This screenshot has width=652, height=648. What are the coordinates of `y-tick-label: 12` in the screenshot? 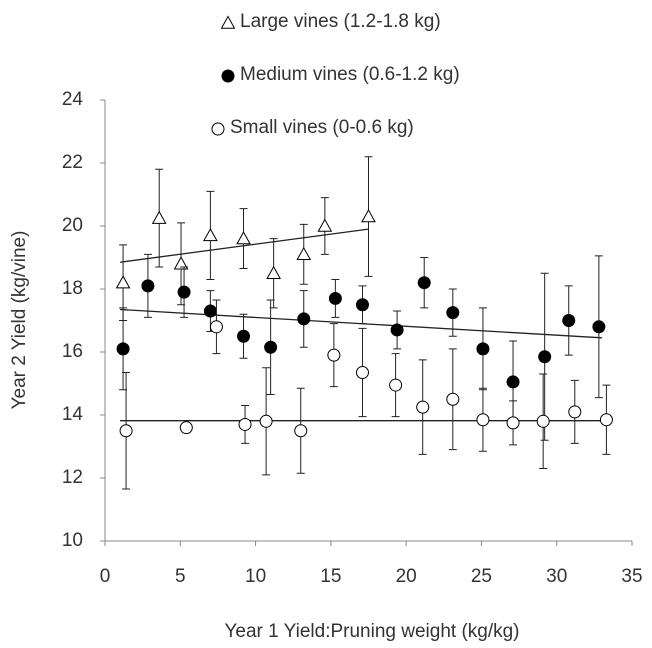 It's located at (72, 477).